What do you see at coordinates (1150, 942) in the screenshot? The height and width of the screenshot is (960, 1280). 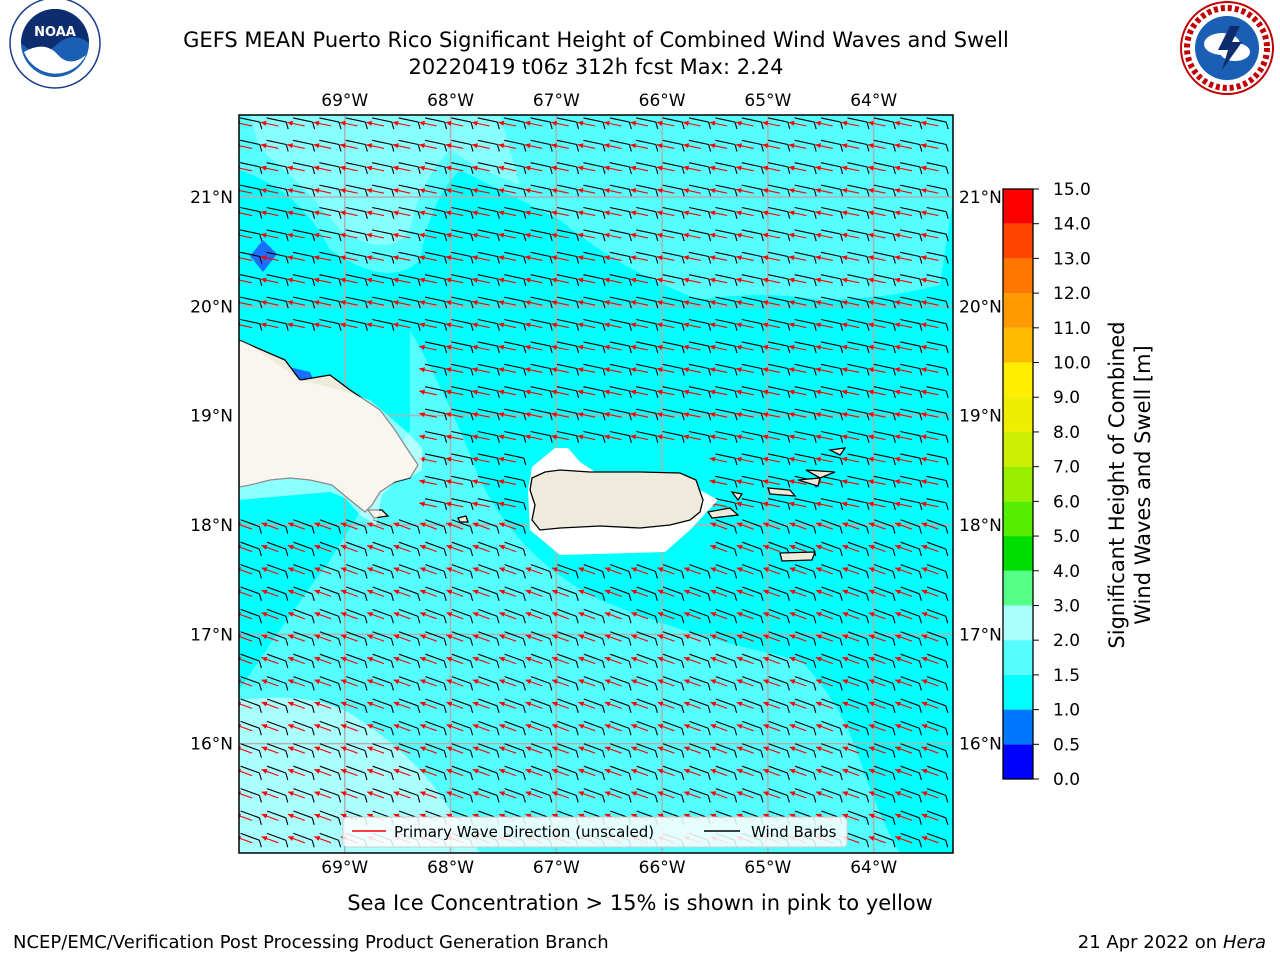 I see `footer-date-text: 21 Apr 2022 on` at bounding box center [1150, 942].